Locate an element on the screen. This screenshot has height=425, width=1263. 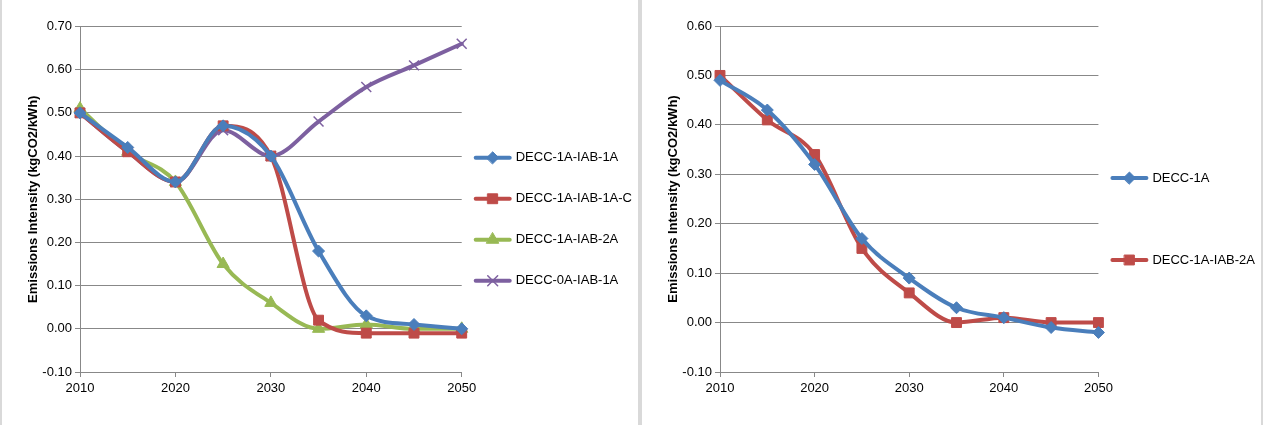
y-tick-label: 0.70 is located at coordinates (59, 26).